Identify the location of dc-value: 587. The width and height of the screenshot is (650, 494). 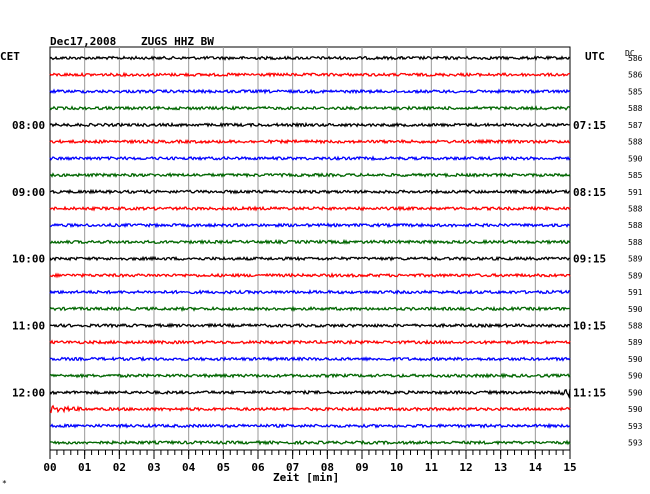
(635, 125).